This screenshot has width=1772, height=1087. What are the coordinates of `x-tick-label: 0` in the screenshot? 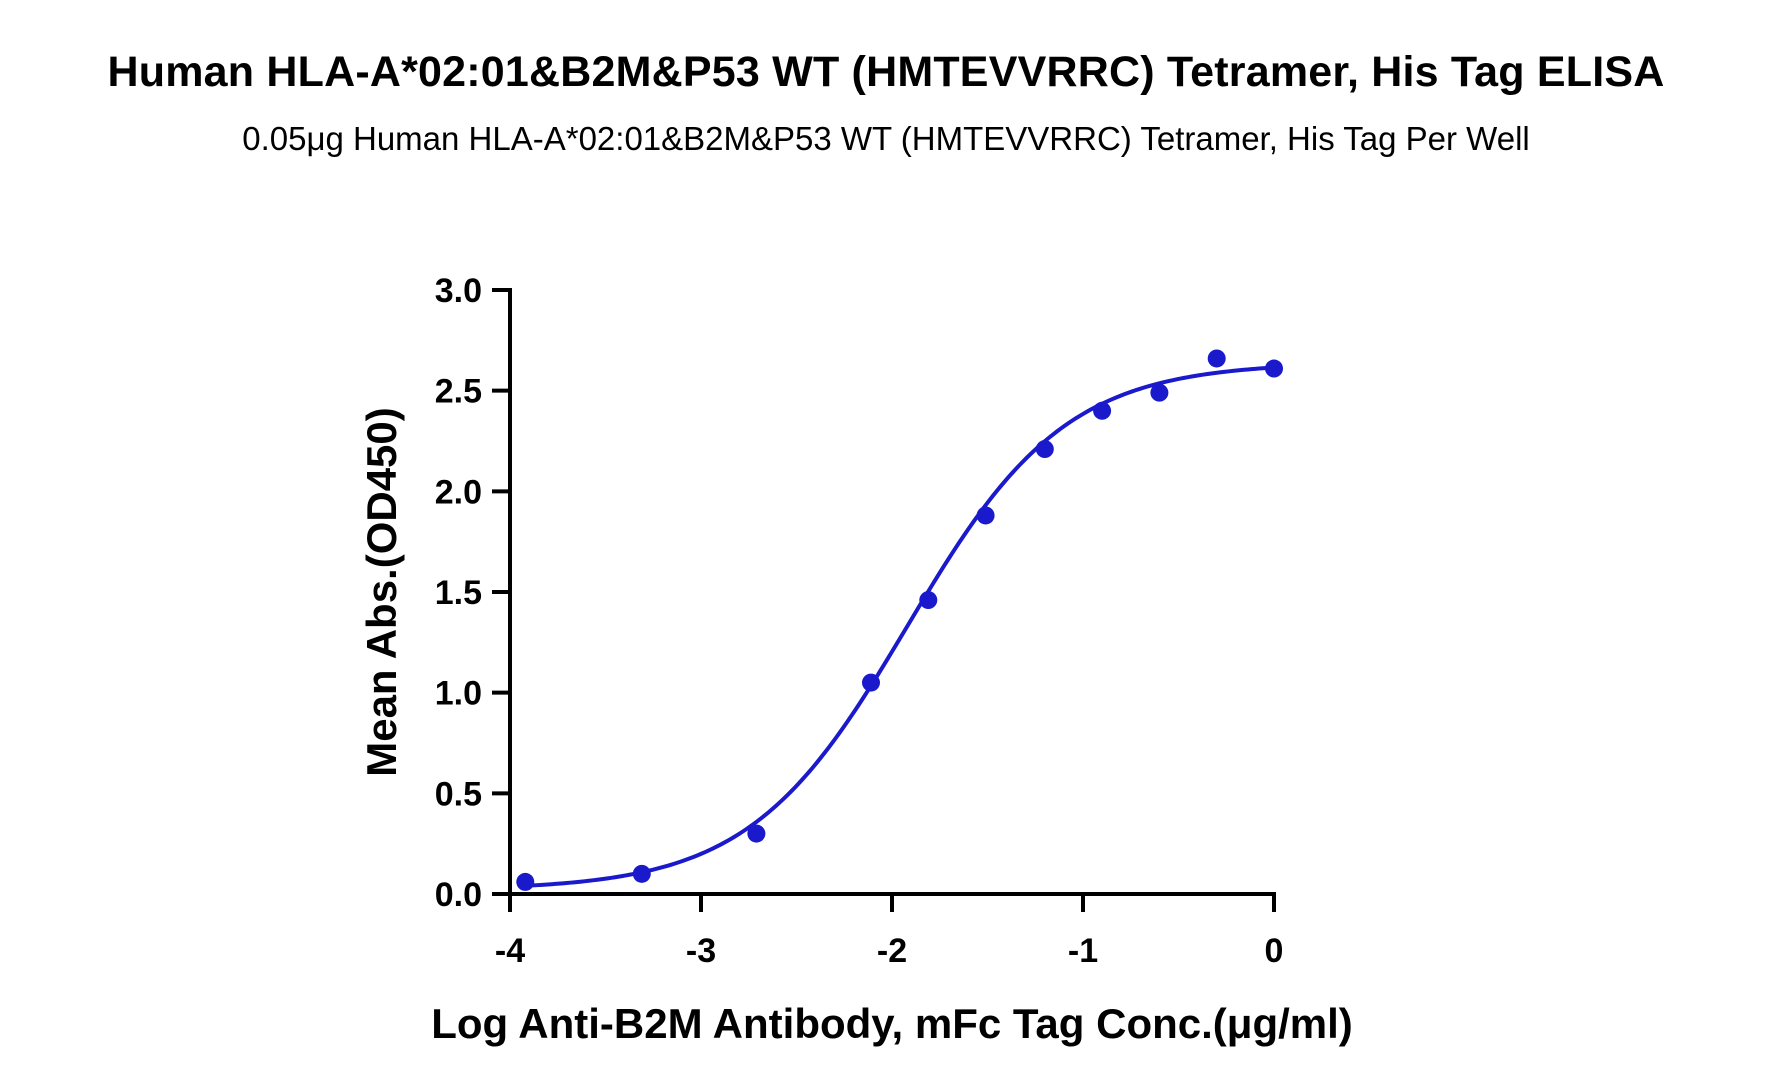 It's located at (1274, 951).